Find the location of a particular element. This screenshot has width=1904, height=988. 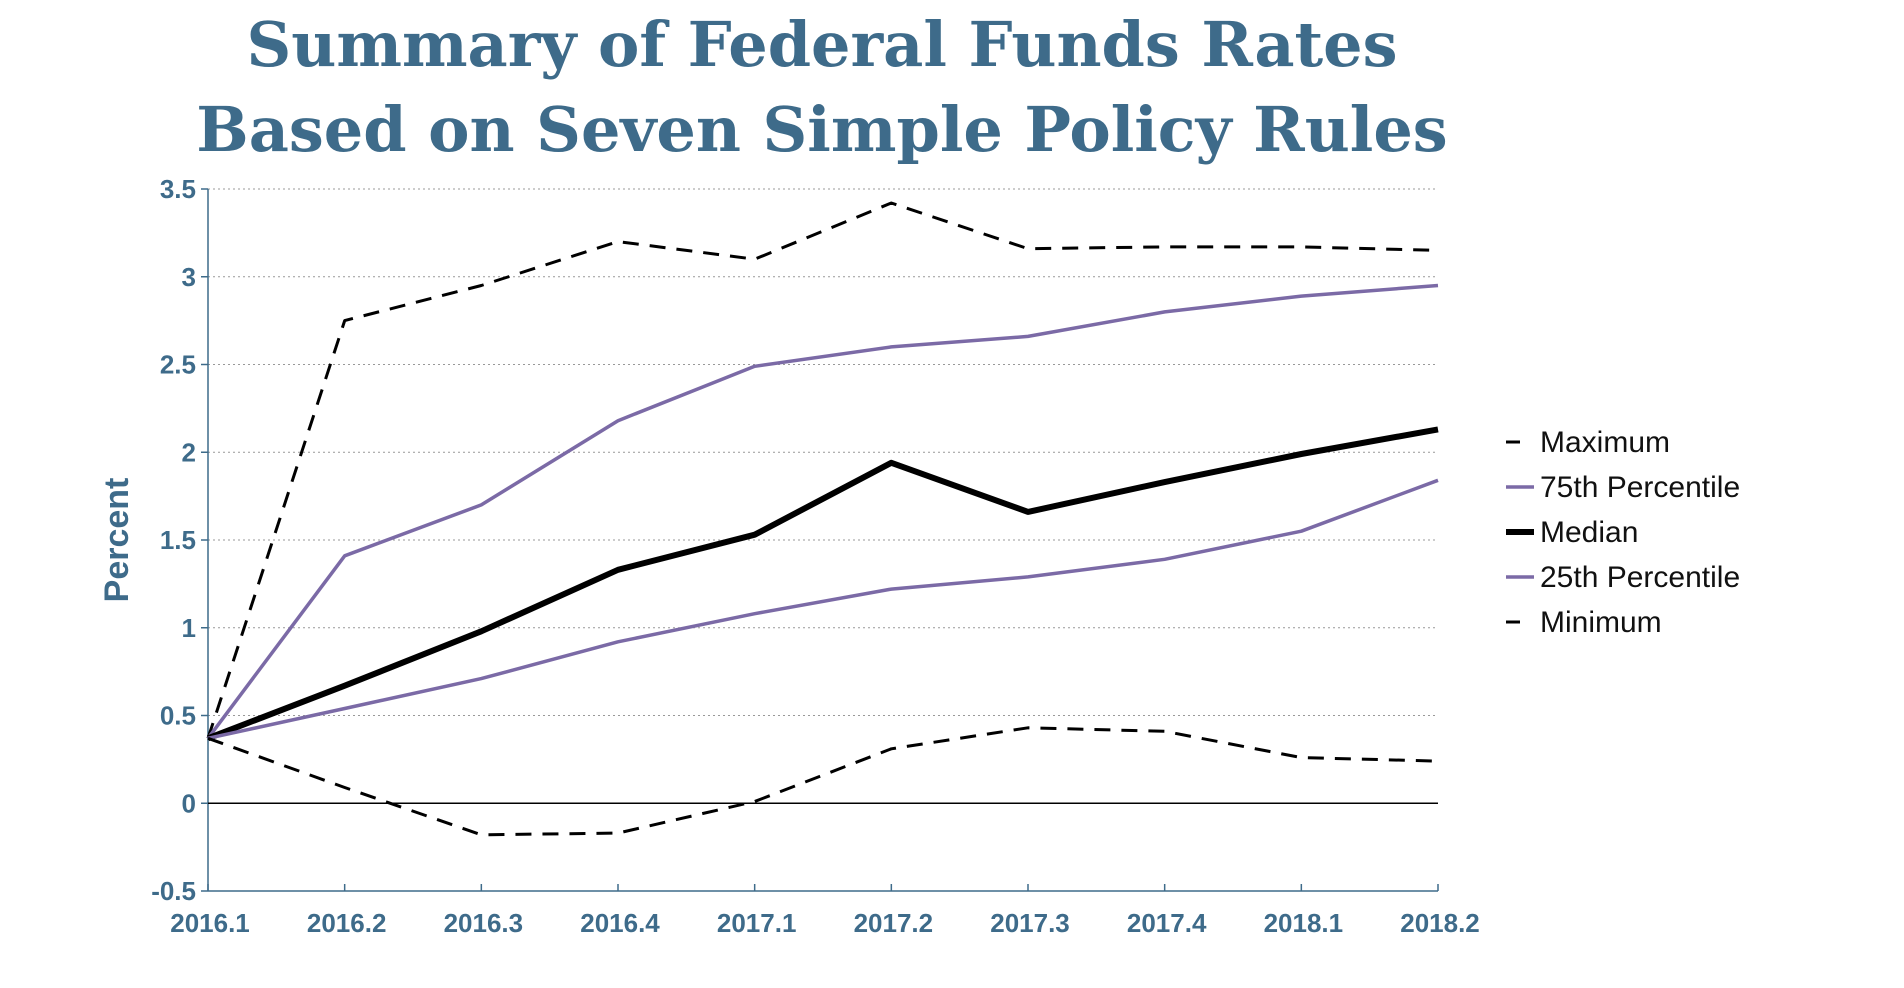

y-tick-label: 0 is located at coordinates (189, 803).